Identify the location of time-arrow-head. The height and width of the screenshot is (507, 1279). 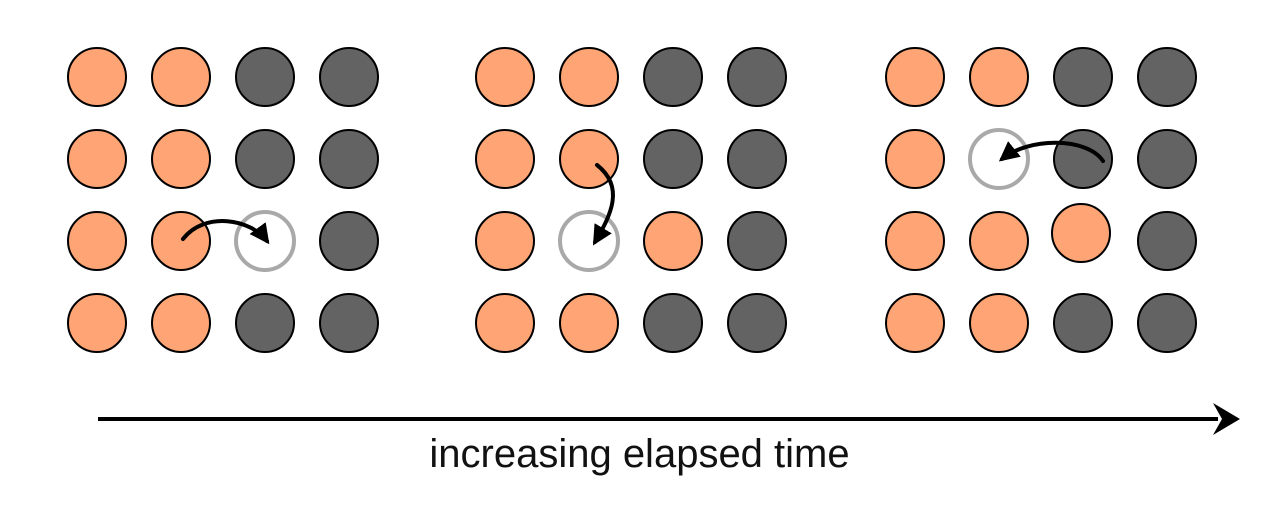
(1226, 419).